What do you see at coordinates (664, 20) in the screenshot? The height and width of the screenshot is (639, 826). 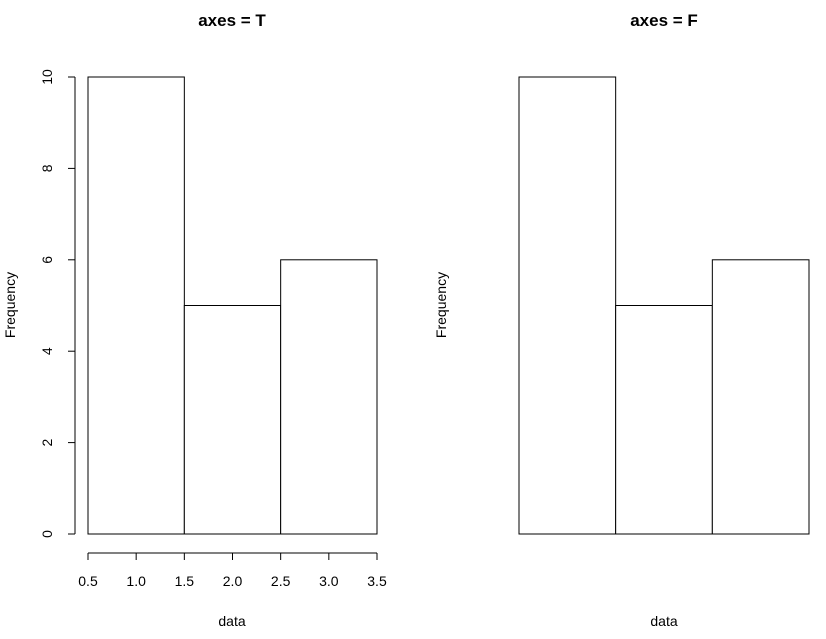 I see `chart-title: axes = F` at bounding box center [664, 20].